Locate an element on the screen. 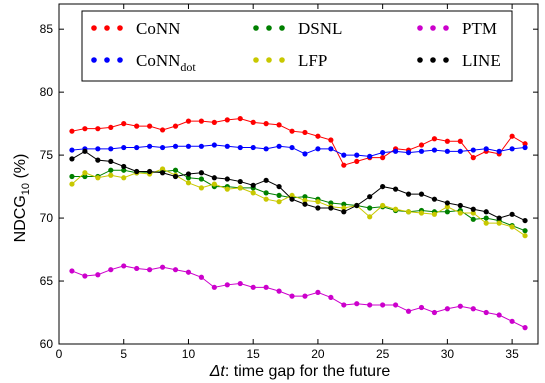 The height and width of the screenshot is (383, 545). legend-label: LINE is located at coordinates (481, 60).